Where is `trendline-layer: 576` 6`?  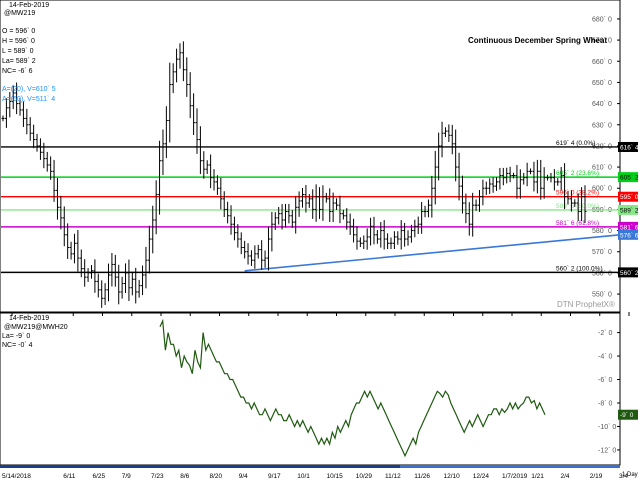
trendline-layer: 576` 6 is located at coordinates (441, 250).